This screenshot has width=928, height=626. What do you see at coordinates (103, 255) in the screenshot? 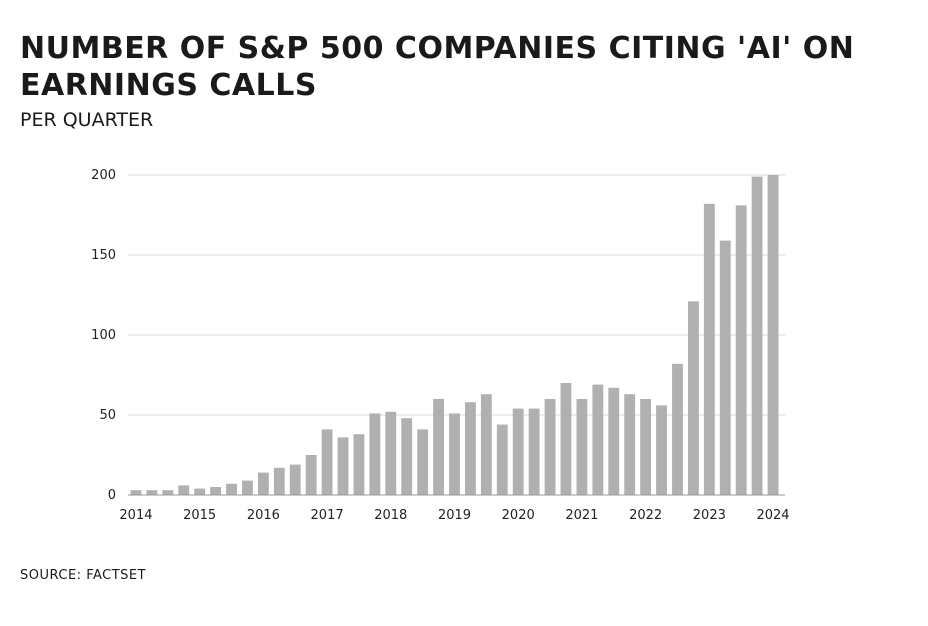
I see `y-tick-label: 150` at bounding box center [103, 255].